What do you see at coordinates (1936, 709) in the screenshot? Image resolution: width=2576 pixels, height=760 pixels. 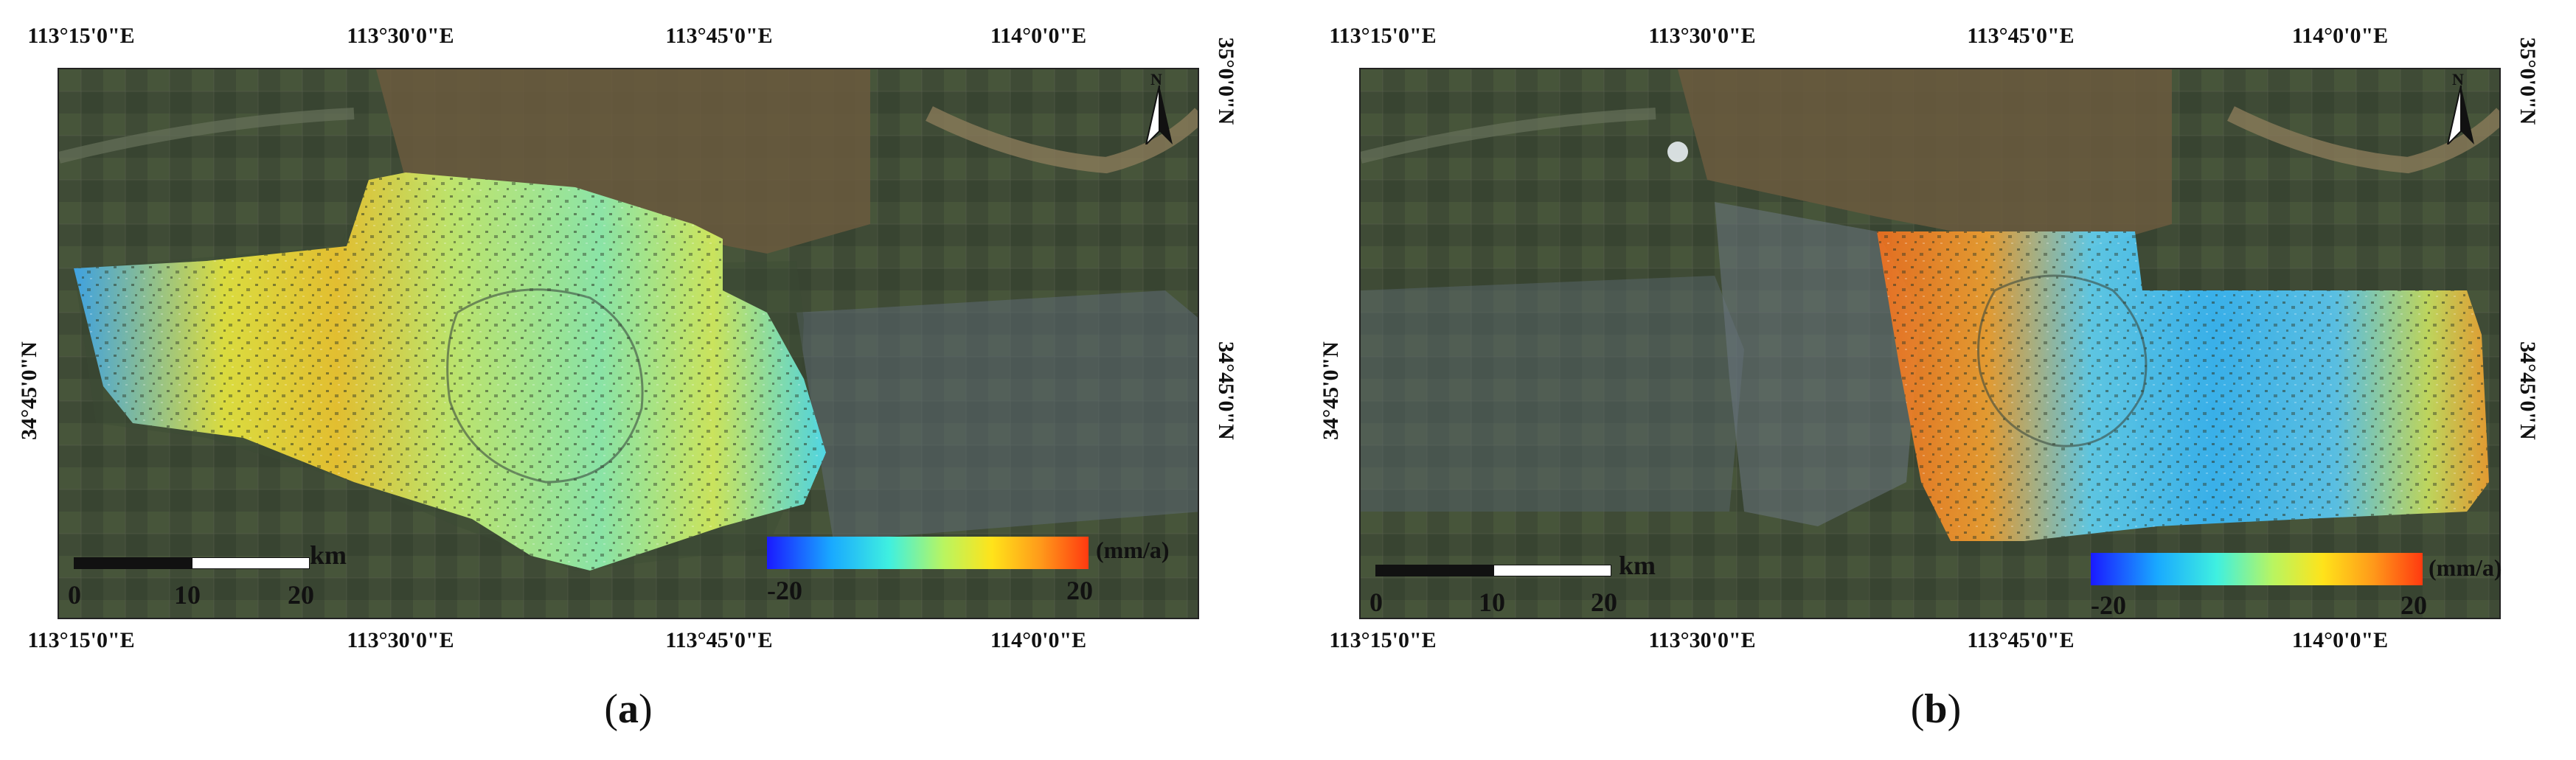 I see `panel-caption: (b)` at bounding box center [1936, 709].